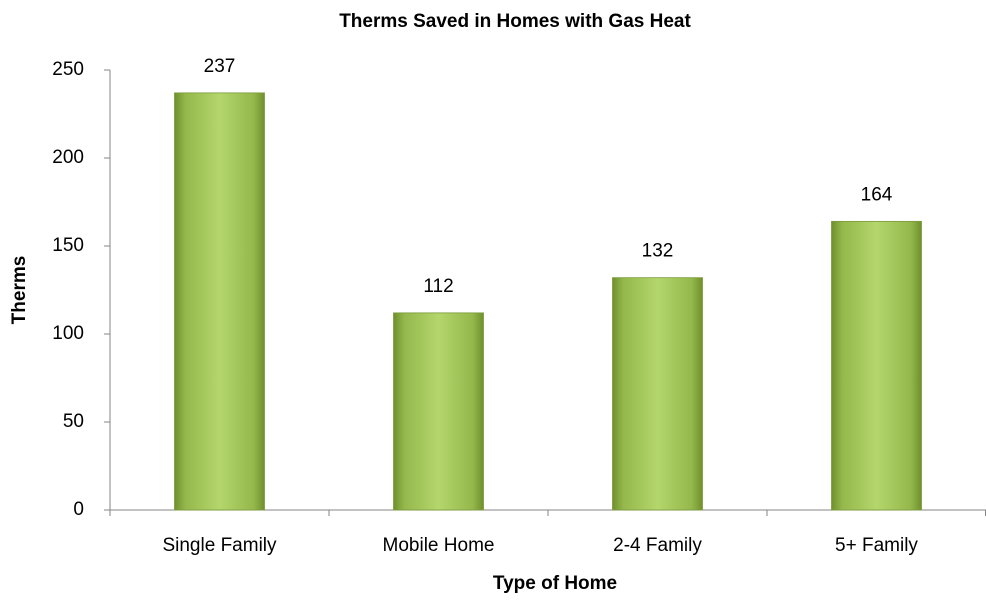 Image resolution: width=986 pixels, height=602 pixels. Describe the element at coordinates (877, 194) in the screenshot. I see `data-label: 164` at that location.